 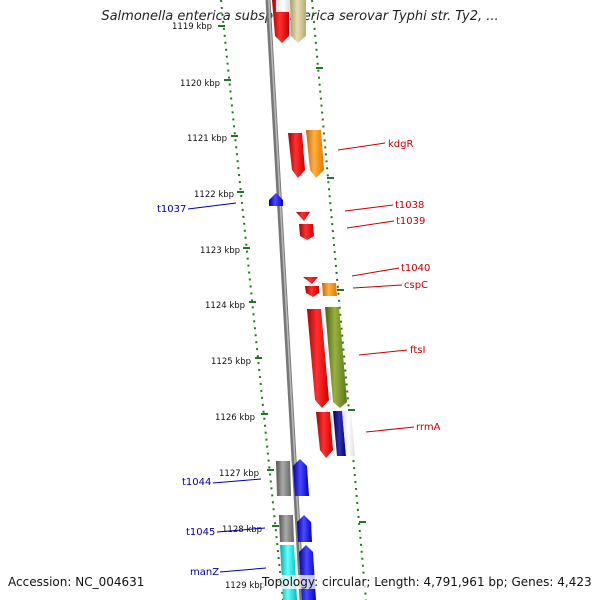 I want to click on leader-rrmA, so click(x=390, y=429).